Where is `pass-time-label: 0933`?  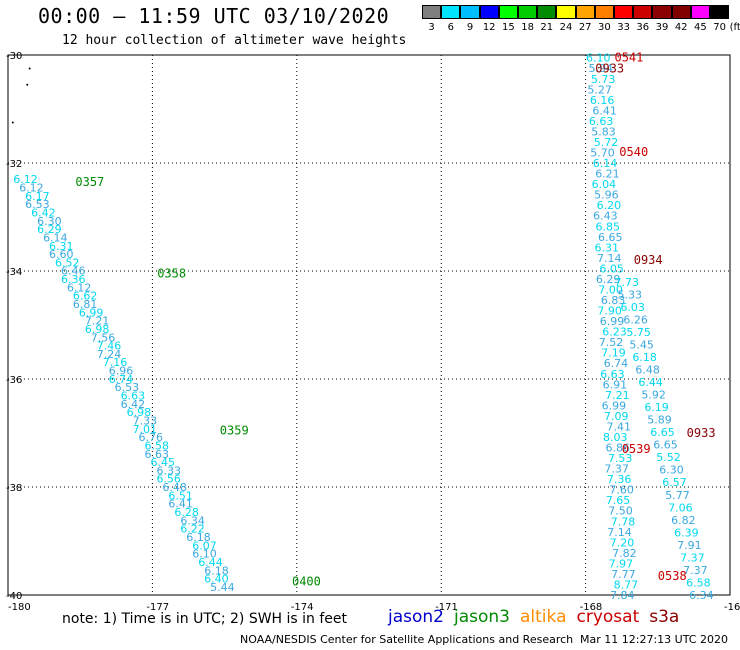
pass-time-label: 0933 is located at coordinates (701, 433).